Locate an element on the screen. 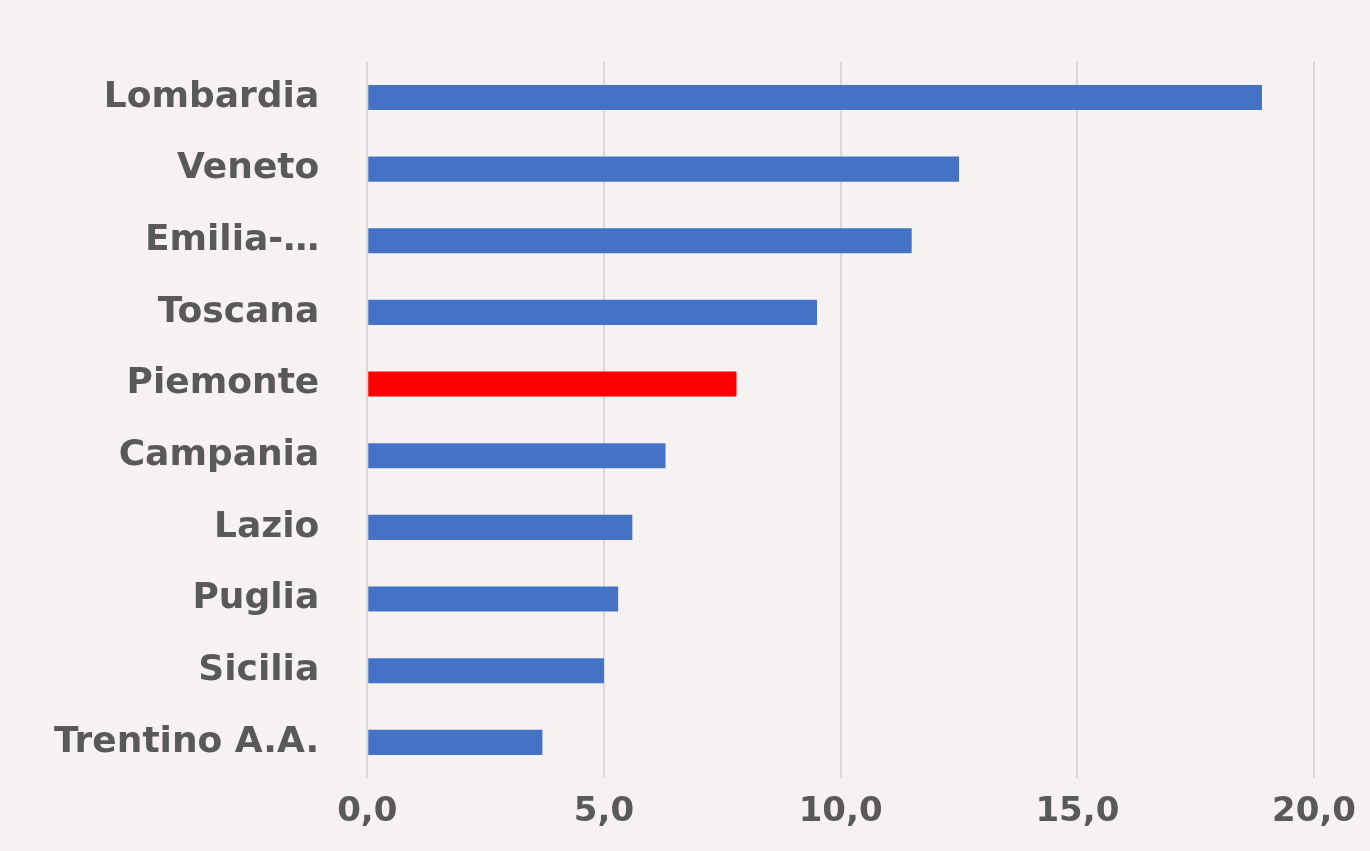 The width and height of the screenshot is (1370, 851). x-tick-label: 20,0 is located at coordinates (1314, 809).